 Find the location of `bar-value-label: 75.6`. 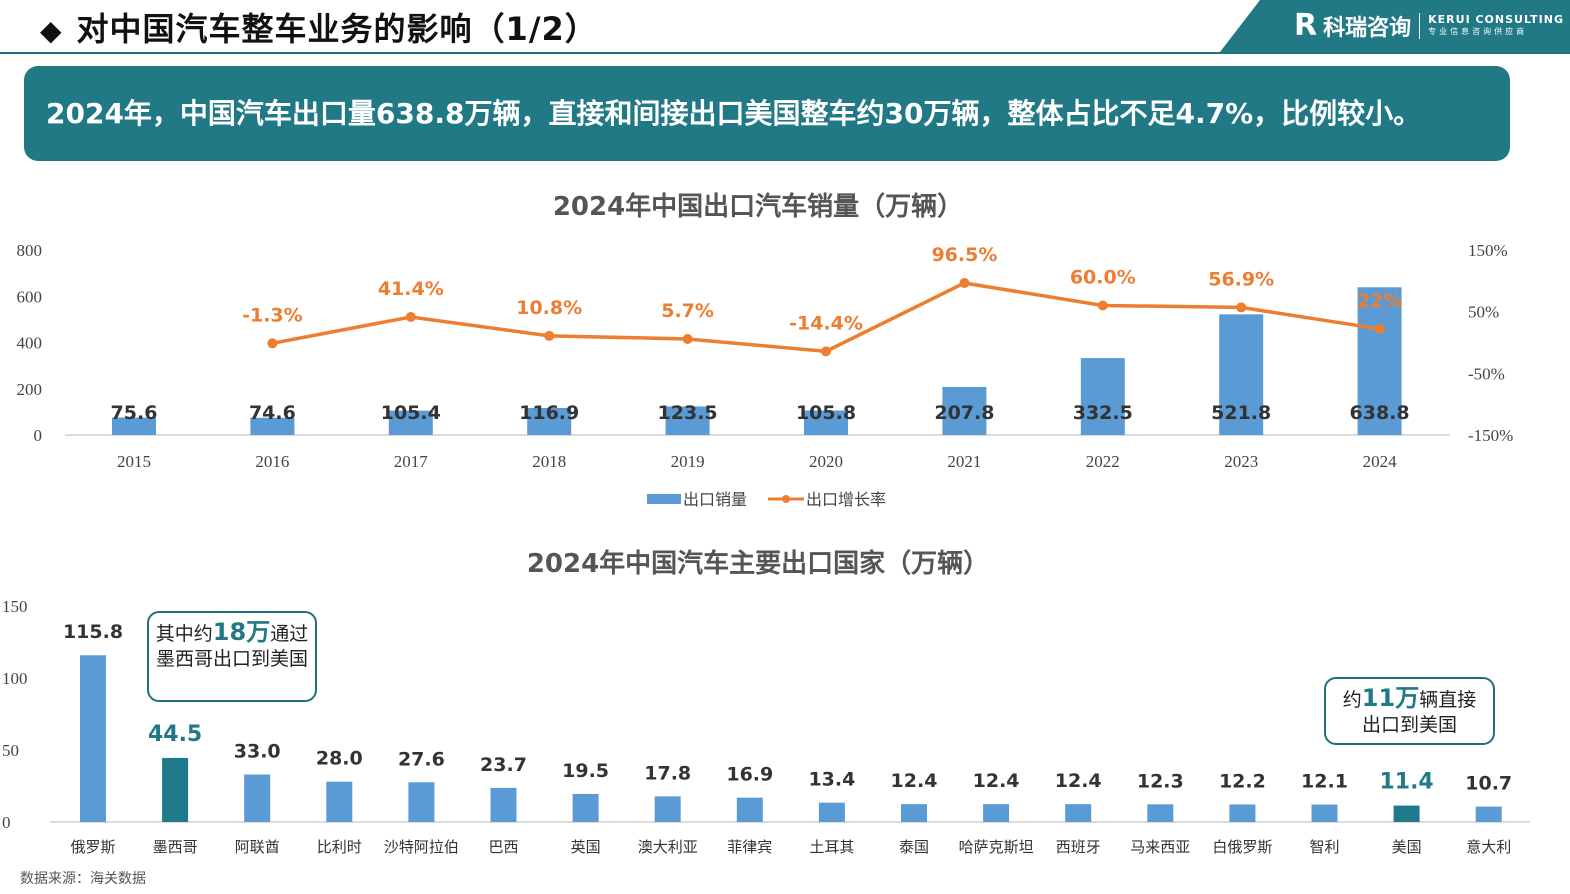

bar-value-label: 75.6 is located at coordinates (134, 413).